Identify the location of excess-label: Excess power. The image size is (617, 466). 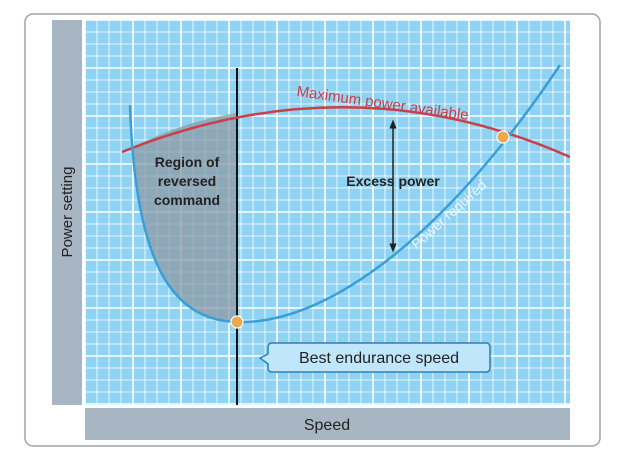
(393, 181).